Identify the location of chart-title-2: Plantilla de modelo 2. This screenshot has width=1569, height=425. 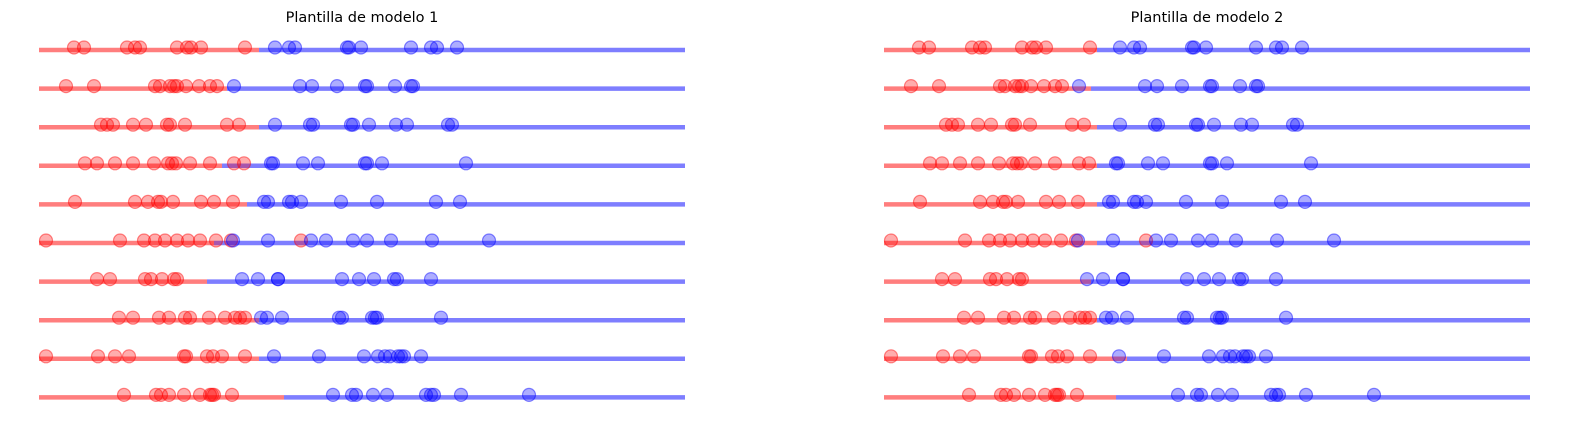
(1207, 18).